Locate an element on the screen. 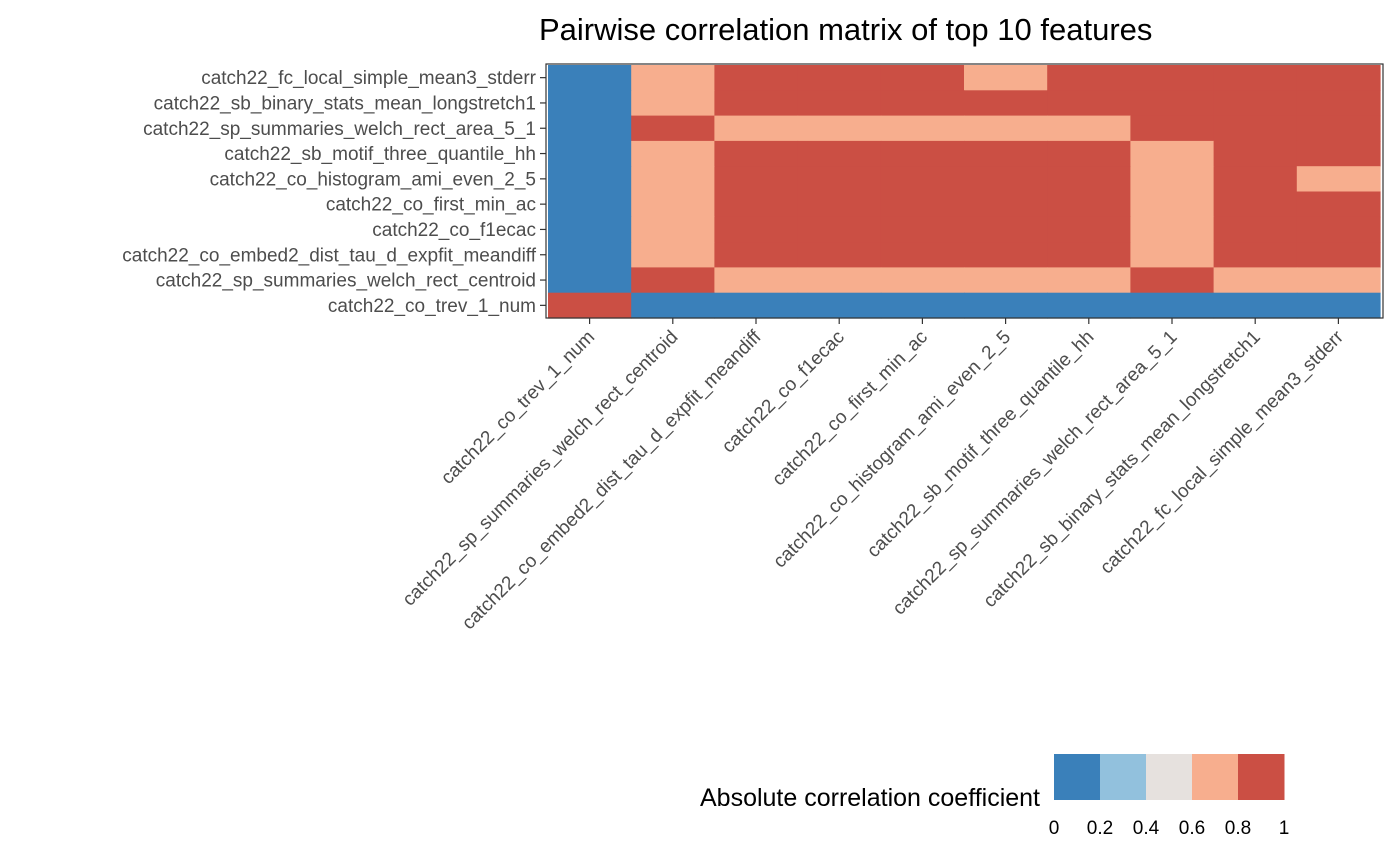 Image resolution: width=1400 pixels, height=866 pixels. y-tick-label: catch22_co_histogram_ami_even_2_5 is located at coordinates (373, 179).